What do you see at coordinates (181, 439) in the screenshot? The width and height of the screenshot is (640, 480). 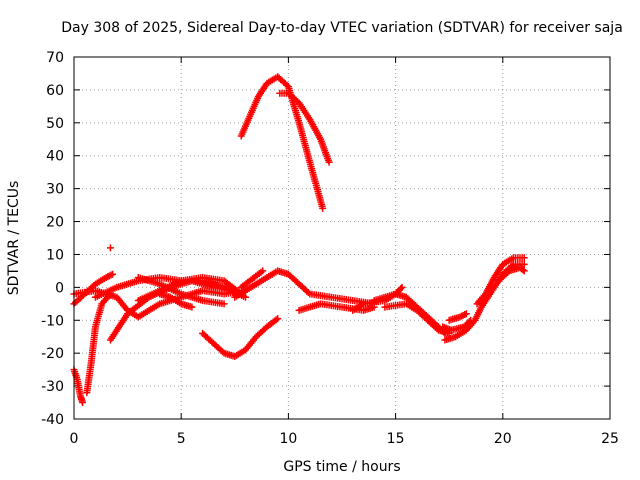 I see `x-tick-label: 5` at bounding box center [181, 439].